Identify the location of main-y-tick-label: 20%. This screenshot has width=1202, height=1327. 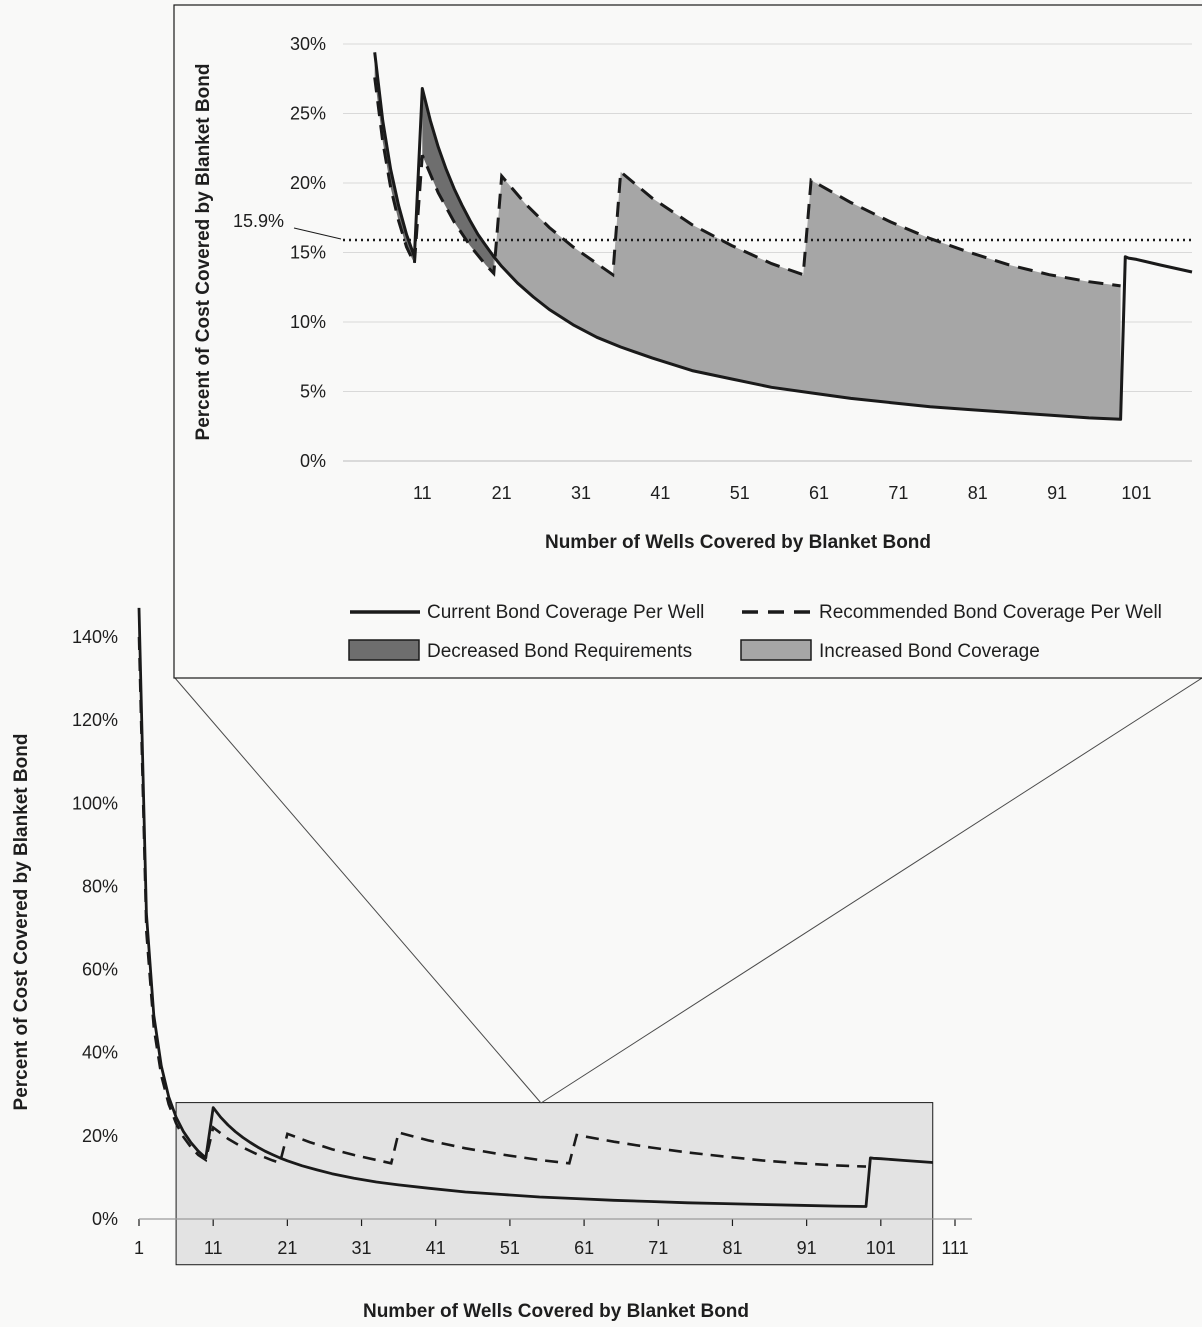
(100, 1136).